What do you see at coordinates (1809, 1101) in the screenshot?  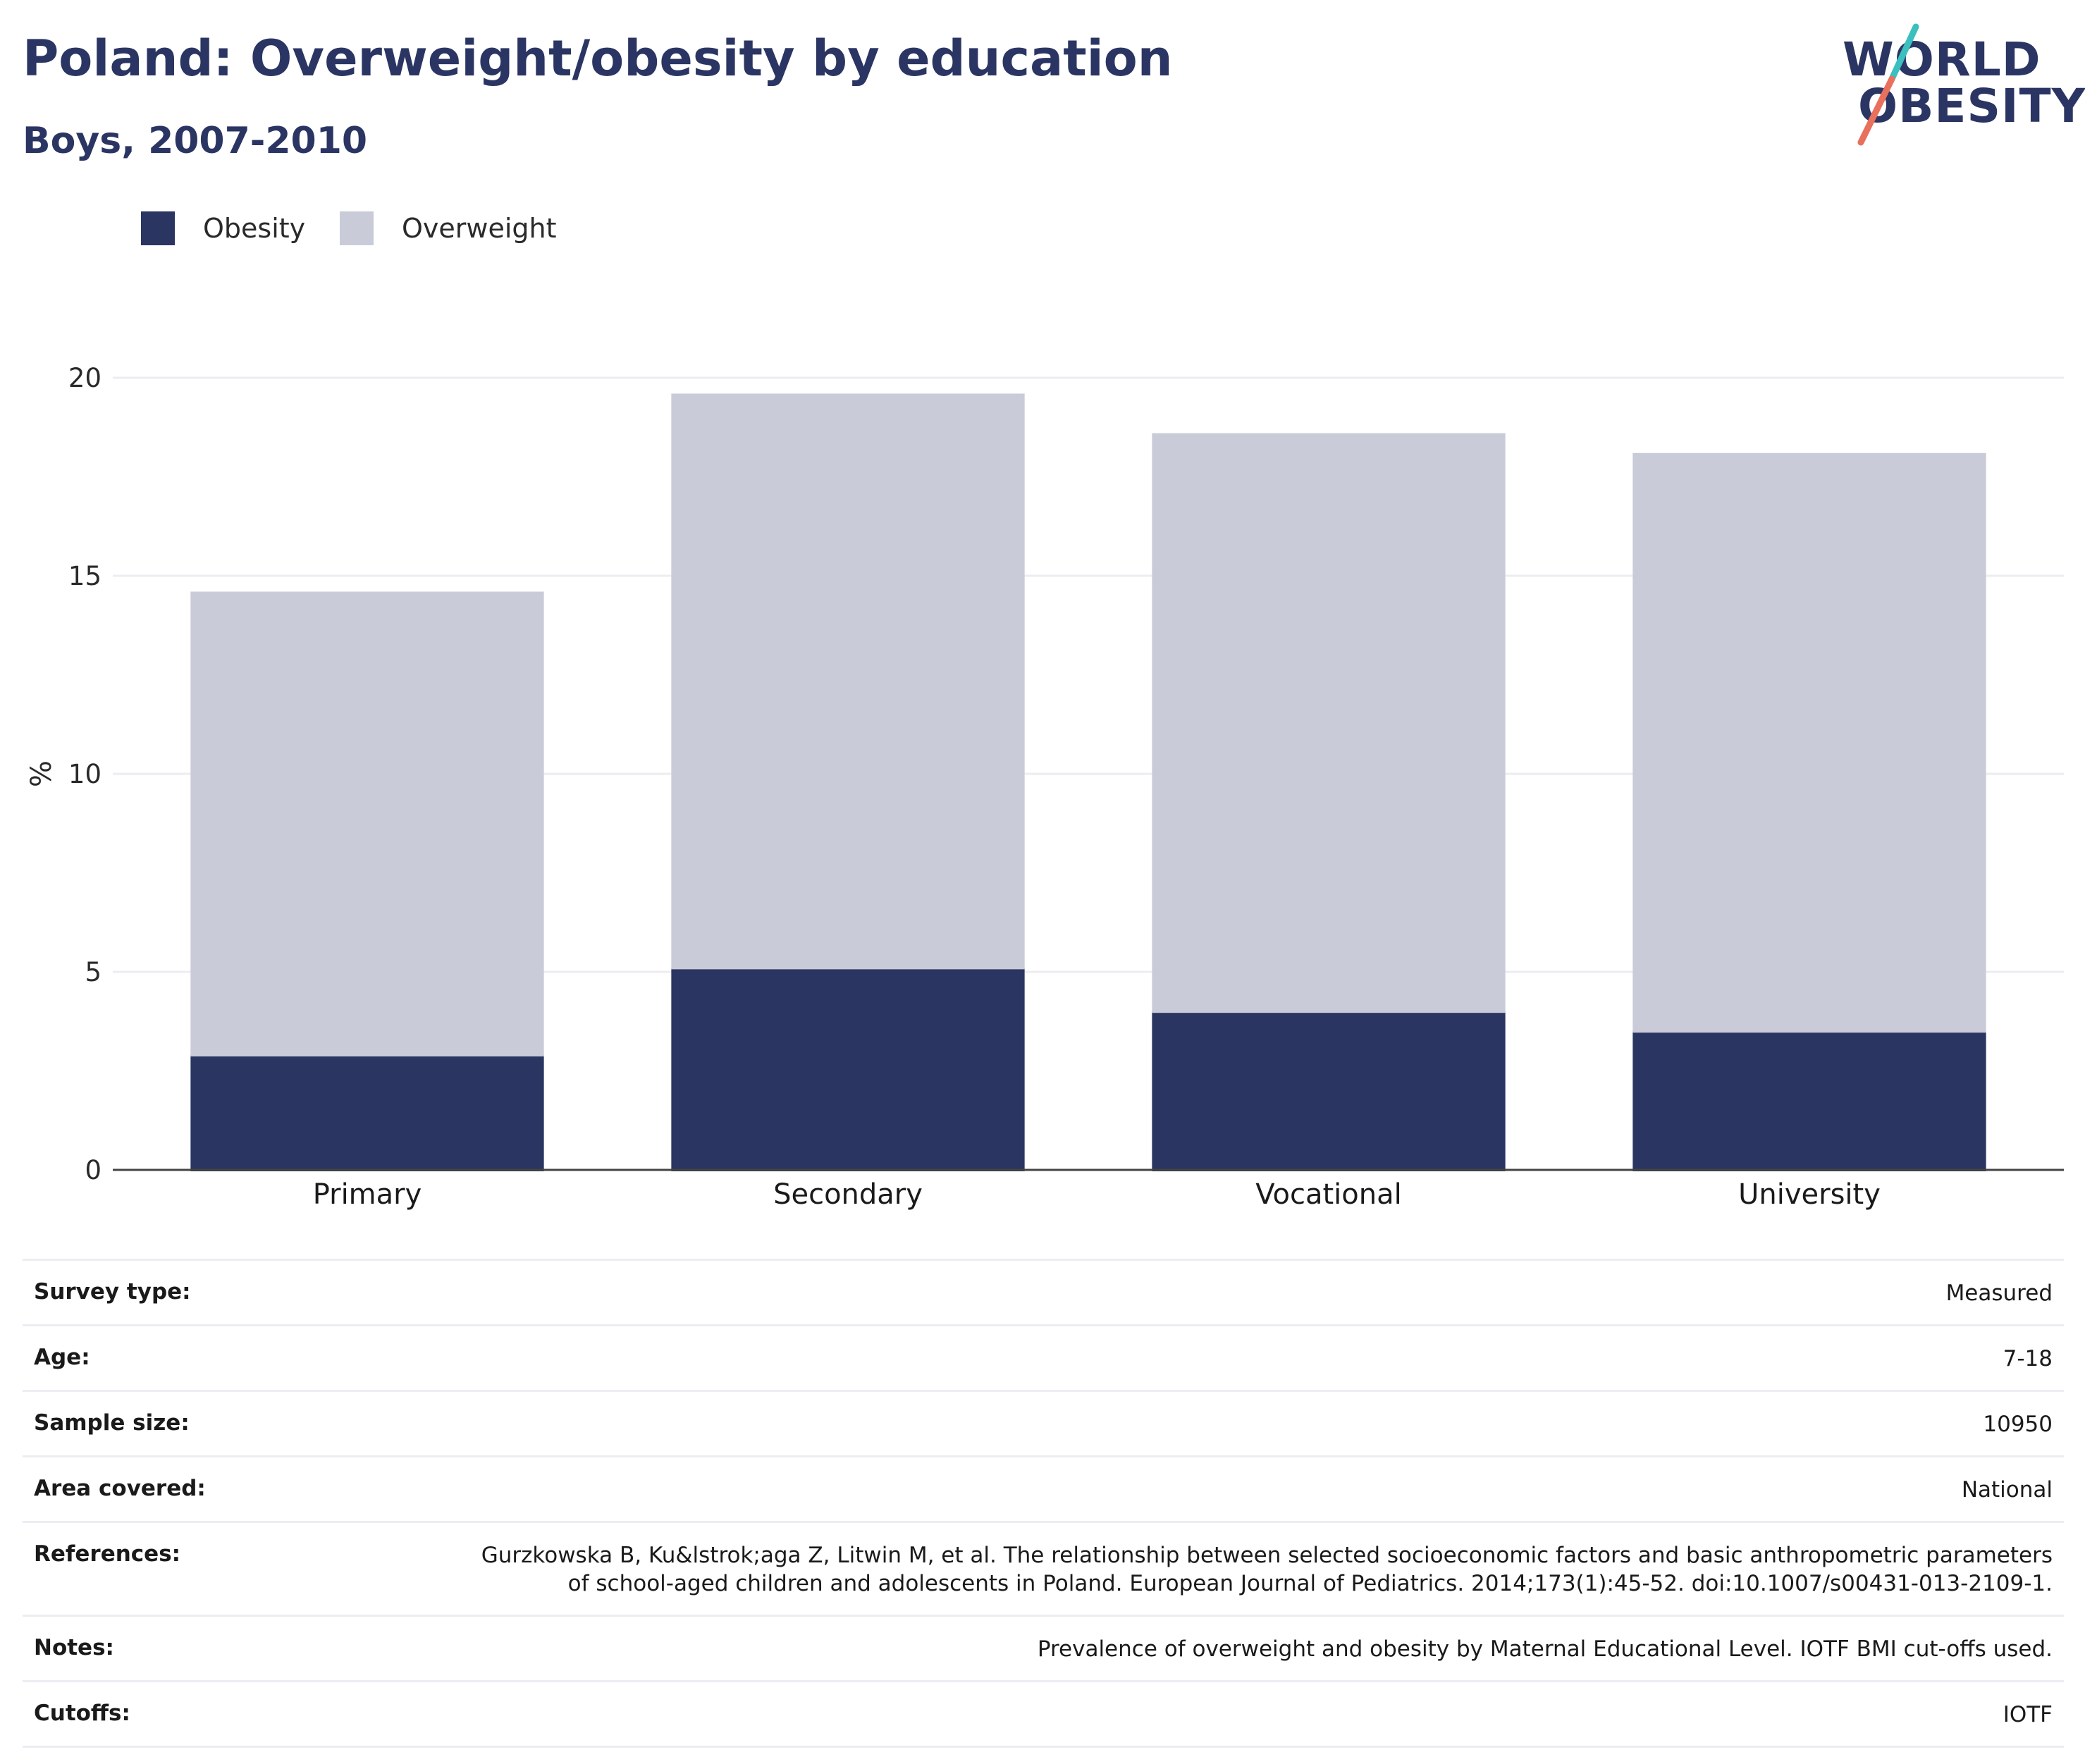 I see `bar-obesity-university` at bounding box center [1809, 1101].